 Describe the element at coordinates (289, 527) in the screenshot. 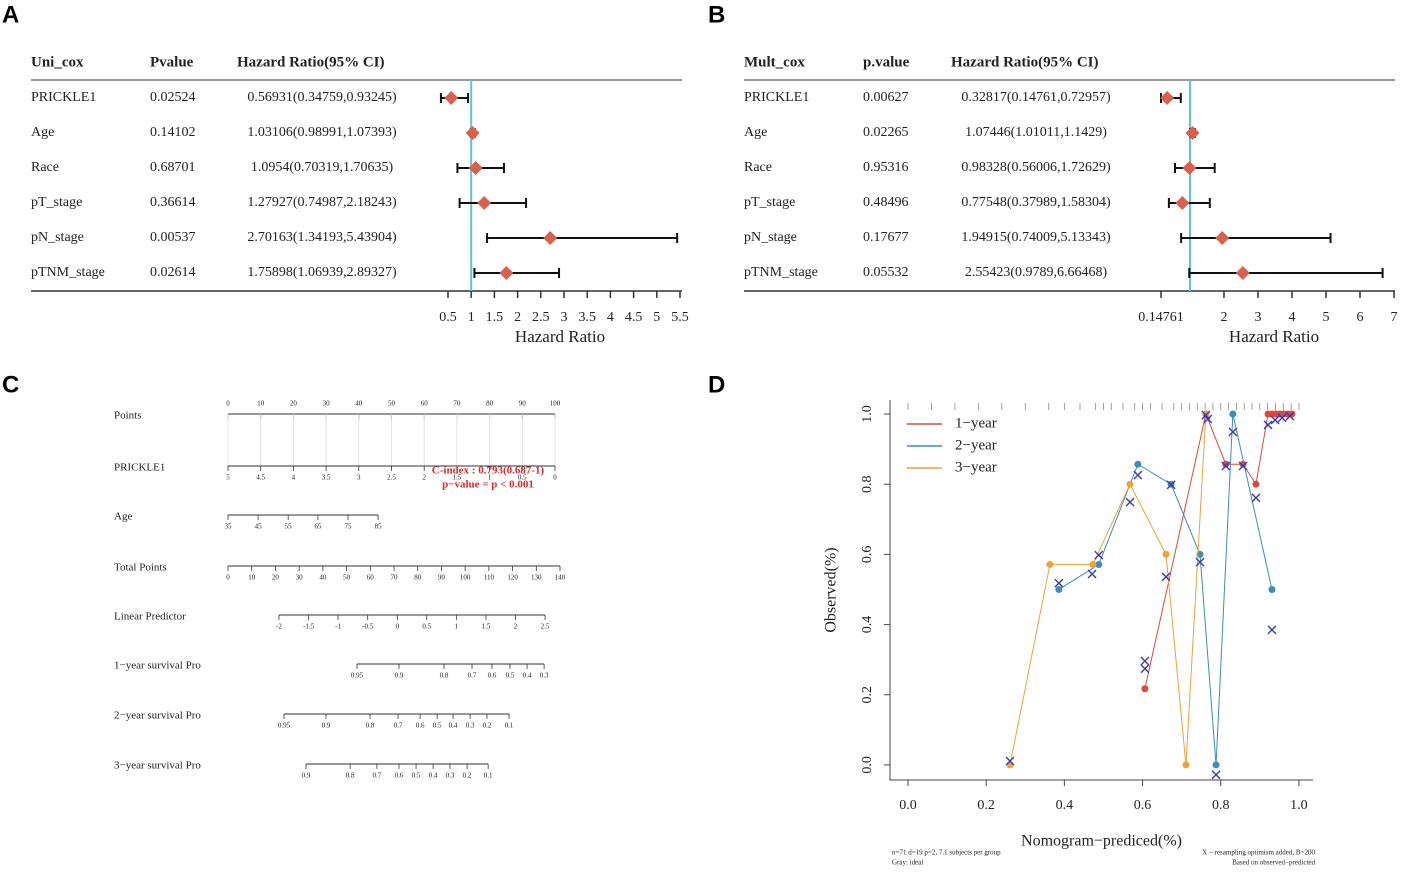

I see `scale-tick-label: 55` at that location.